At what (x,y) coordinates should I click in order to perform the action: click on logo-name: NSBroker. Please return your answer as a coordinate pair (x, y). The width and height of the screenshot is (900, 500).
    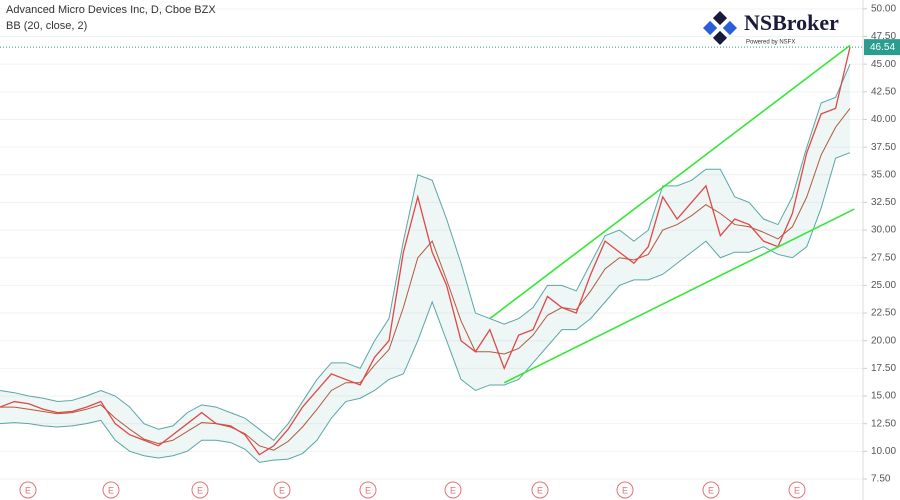
    Looking at the image, I should click on (791, 22).